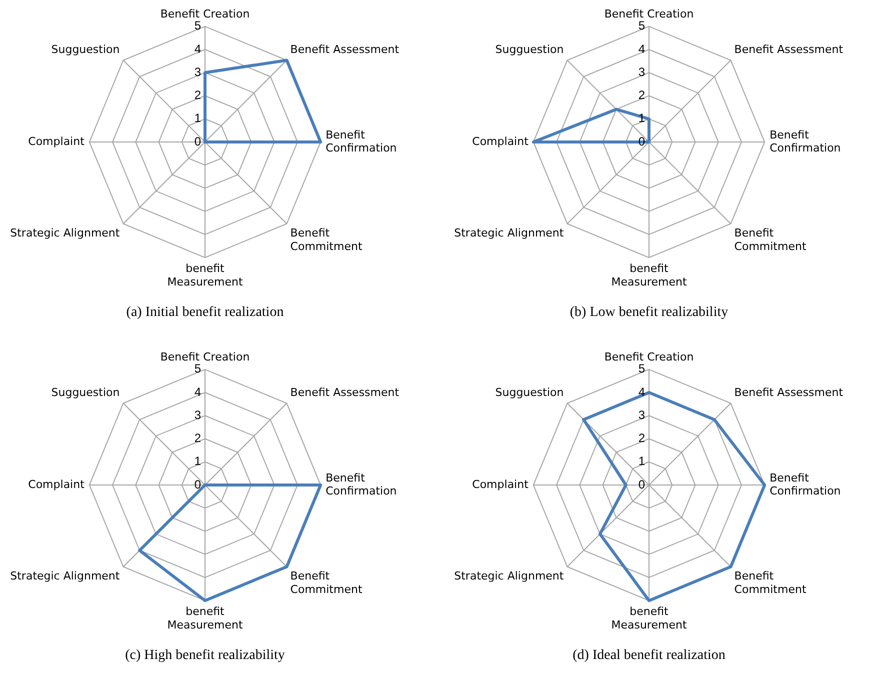  Describe the element at coordinates (205, 656) in the screenshot. I see `text: (c) High benefit realizability` at that location.